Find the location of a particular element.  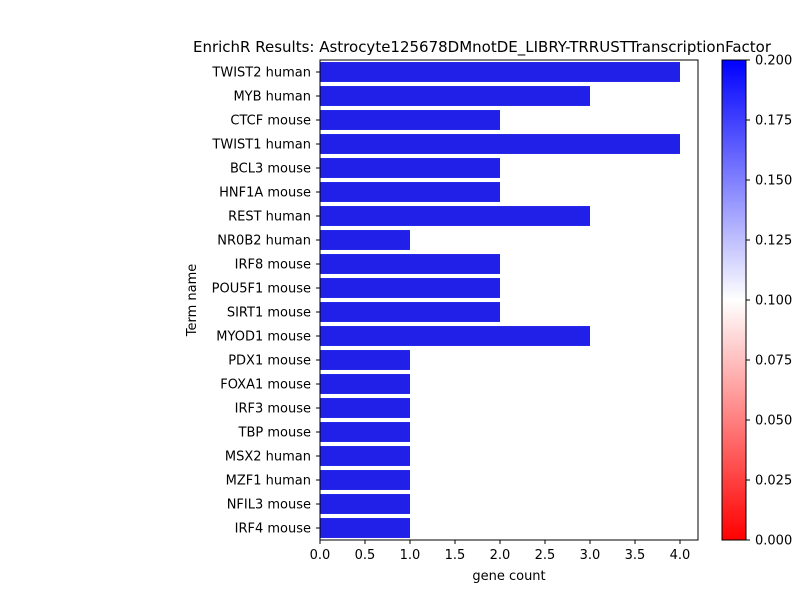

y-tick-label: TWIST2 human is located at coordinates (261, 73).